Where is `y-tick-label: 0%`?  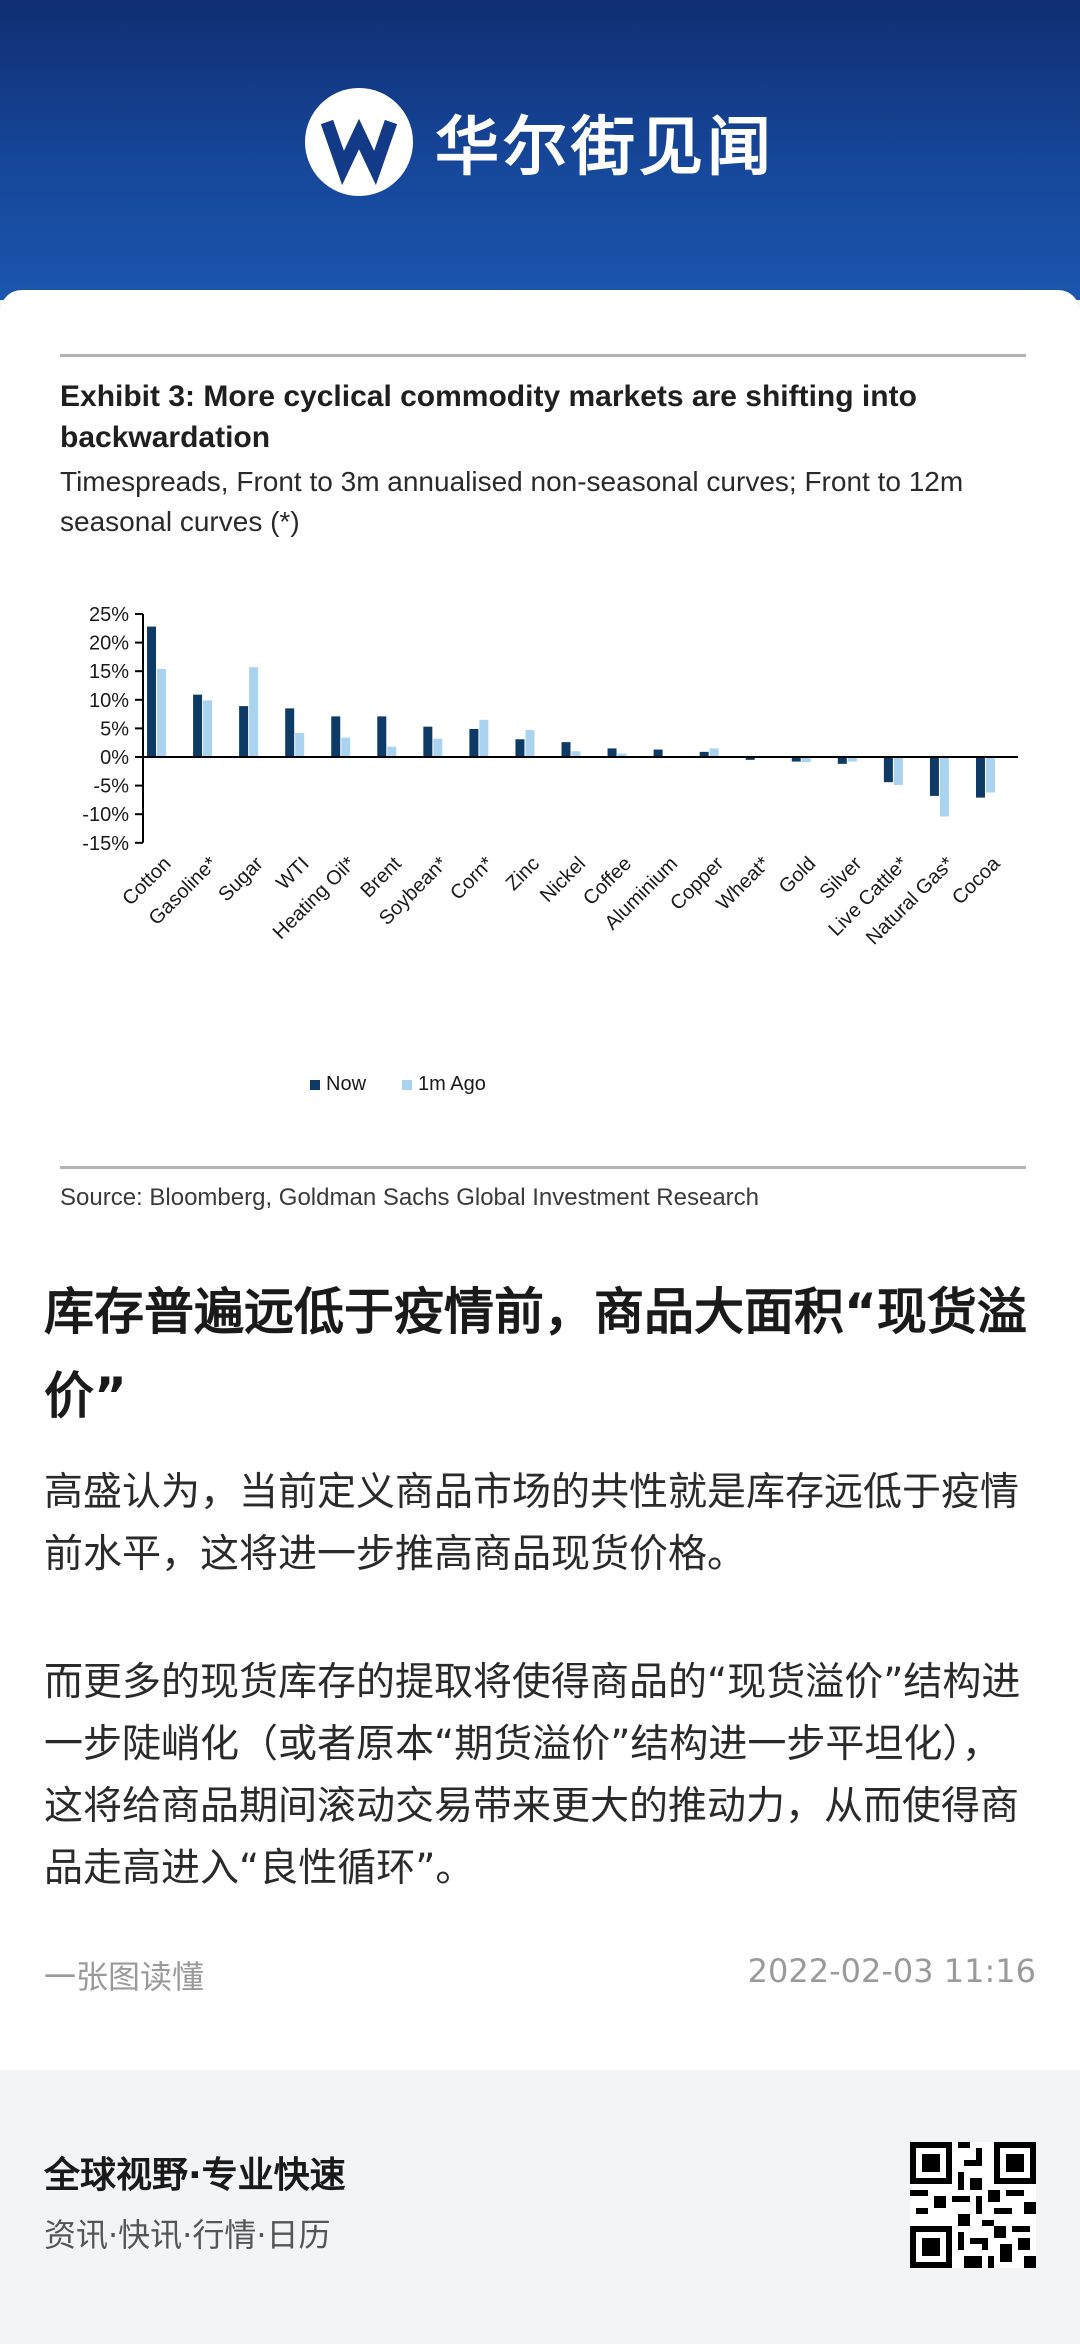
y-tick-label: 0% is located at coordinates (114, 758).